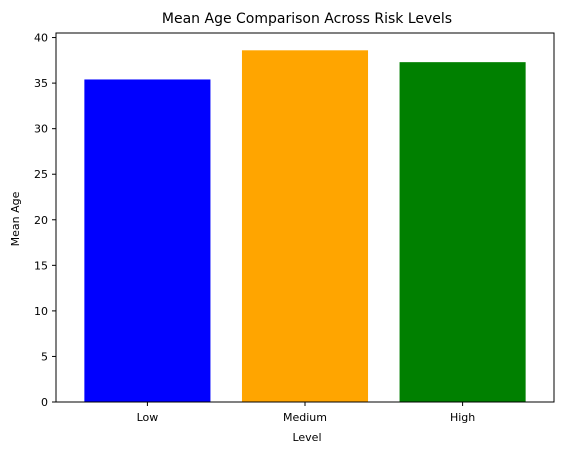 The width and height of the screenshot is (562, 455). What do you see at coordinates (44, 356) in the screenshot?
I see `y-tick-label: 5` at bounding box center [44, 356].